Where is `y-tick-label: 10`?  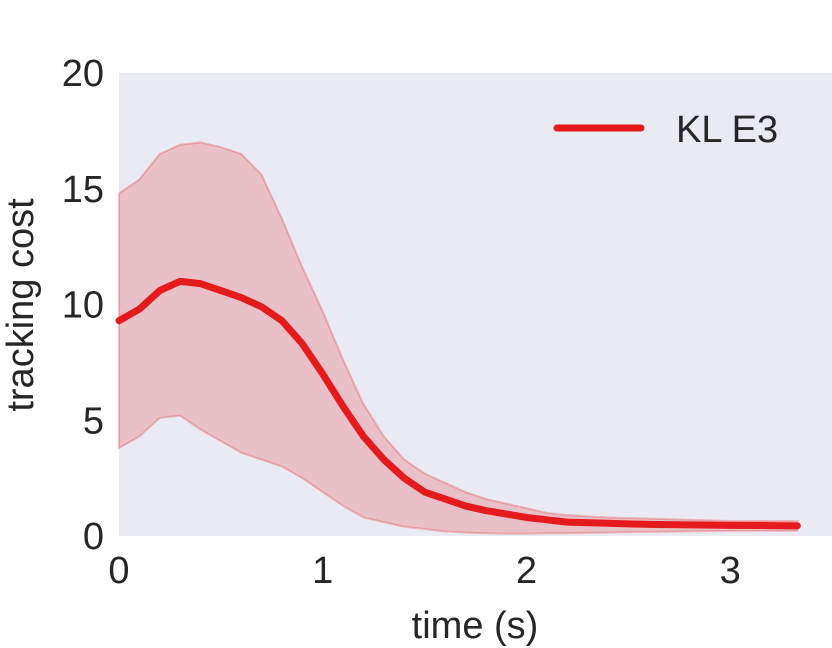 y-tick-label: 10 is located at coordinates (83, 306).